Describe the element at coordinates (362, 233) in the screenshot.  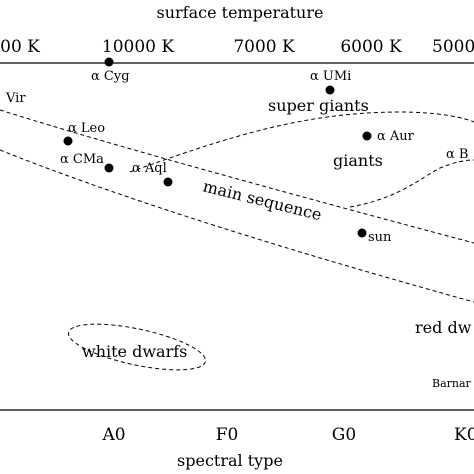
I see `star-dot-sun` at that location.